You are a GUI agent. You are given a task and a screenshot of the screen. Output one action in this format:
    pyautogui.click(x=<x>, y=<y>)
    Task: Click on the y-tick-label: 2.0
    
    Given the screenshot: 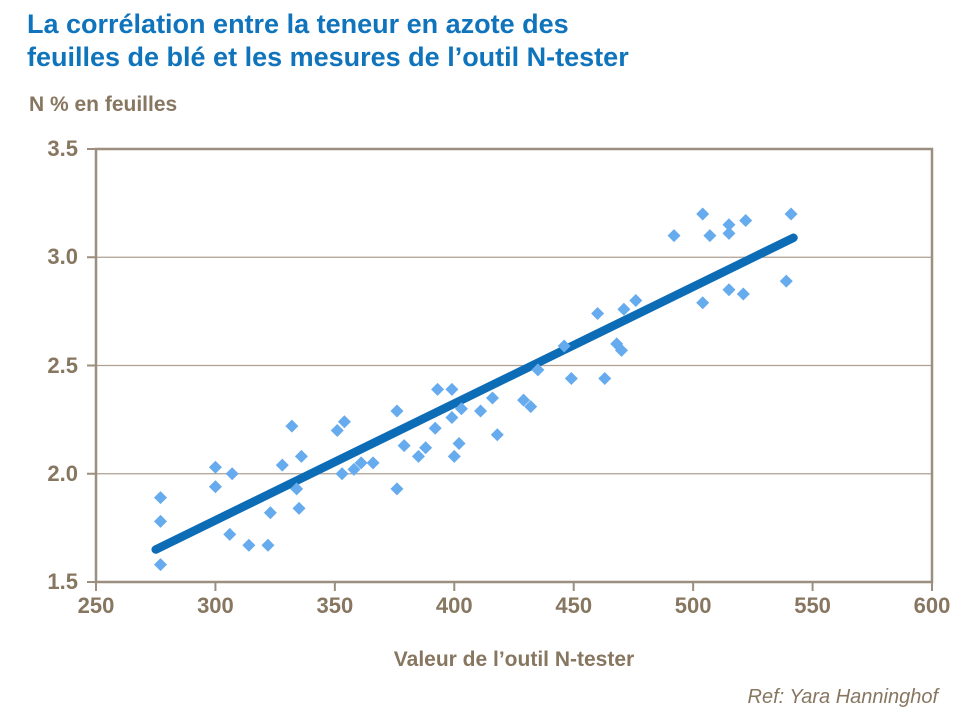 What is the action you would take?
    pyautogui.click(x=62, y=473)
    